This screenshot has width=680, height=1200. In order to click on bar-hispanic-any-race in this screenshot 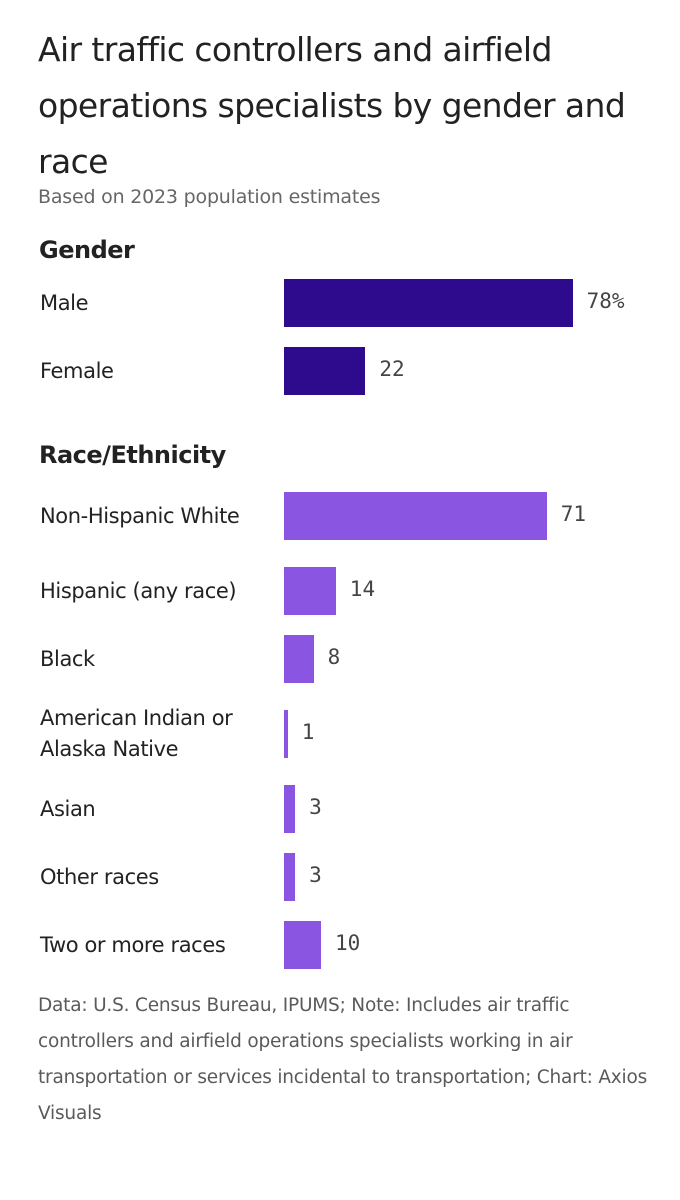, I will do `click(310, 591)`.